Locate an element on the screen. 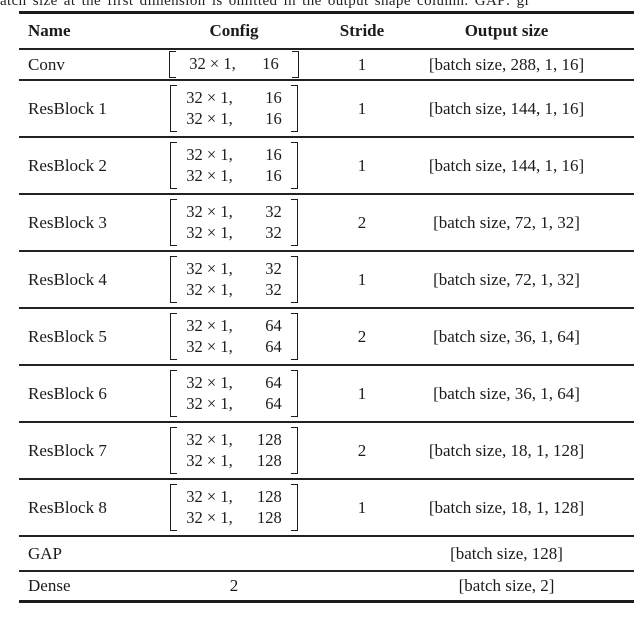  table-row: Dense 2 [batch size, 2] is located at coordinates (326, 585).